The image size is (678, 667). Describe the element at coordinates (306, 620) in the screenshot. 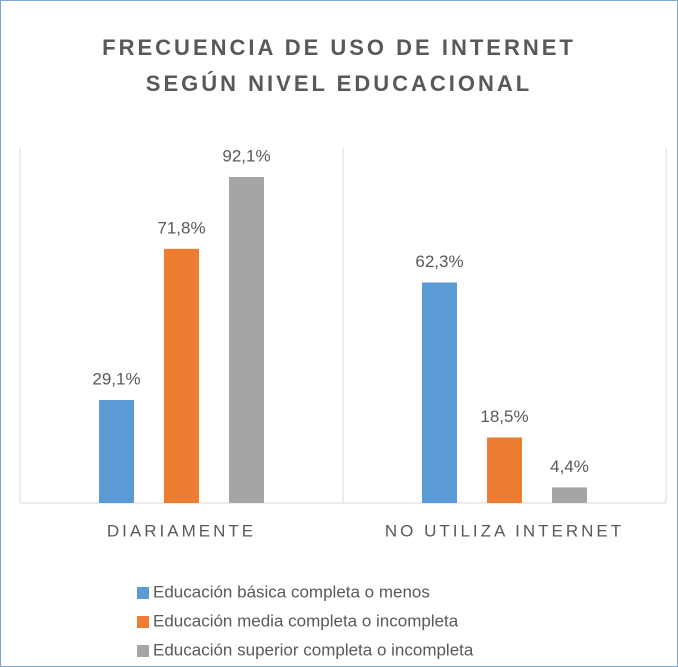

I see `legend-label: Educación media completa o incompleta` at that location.